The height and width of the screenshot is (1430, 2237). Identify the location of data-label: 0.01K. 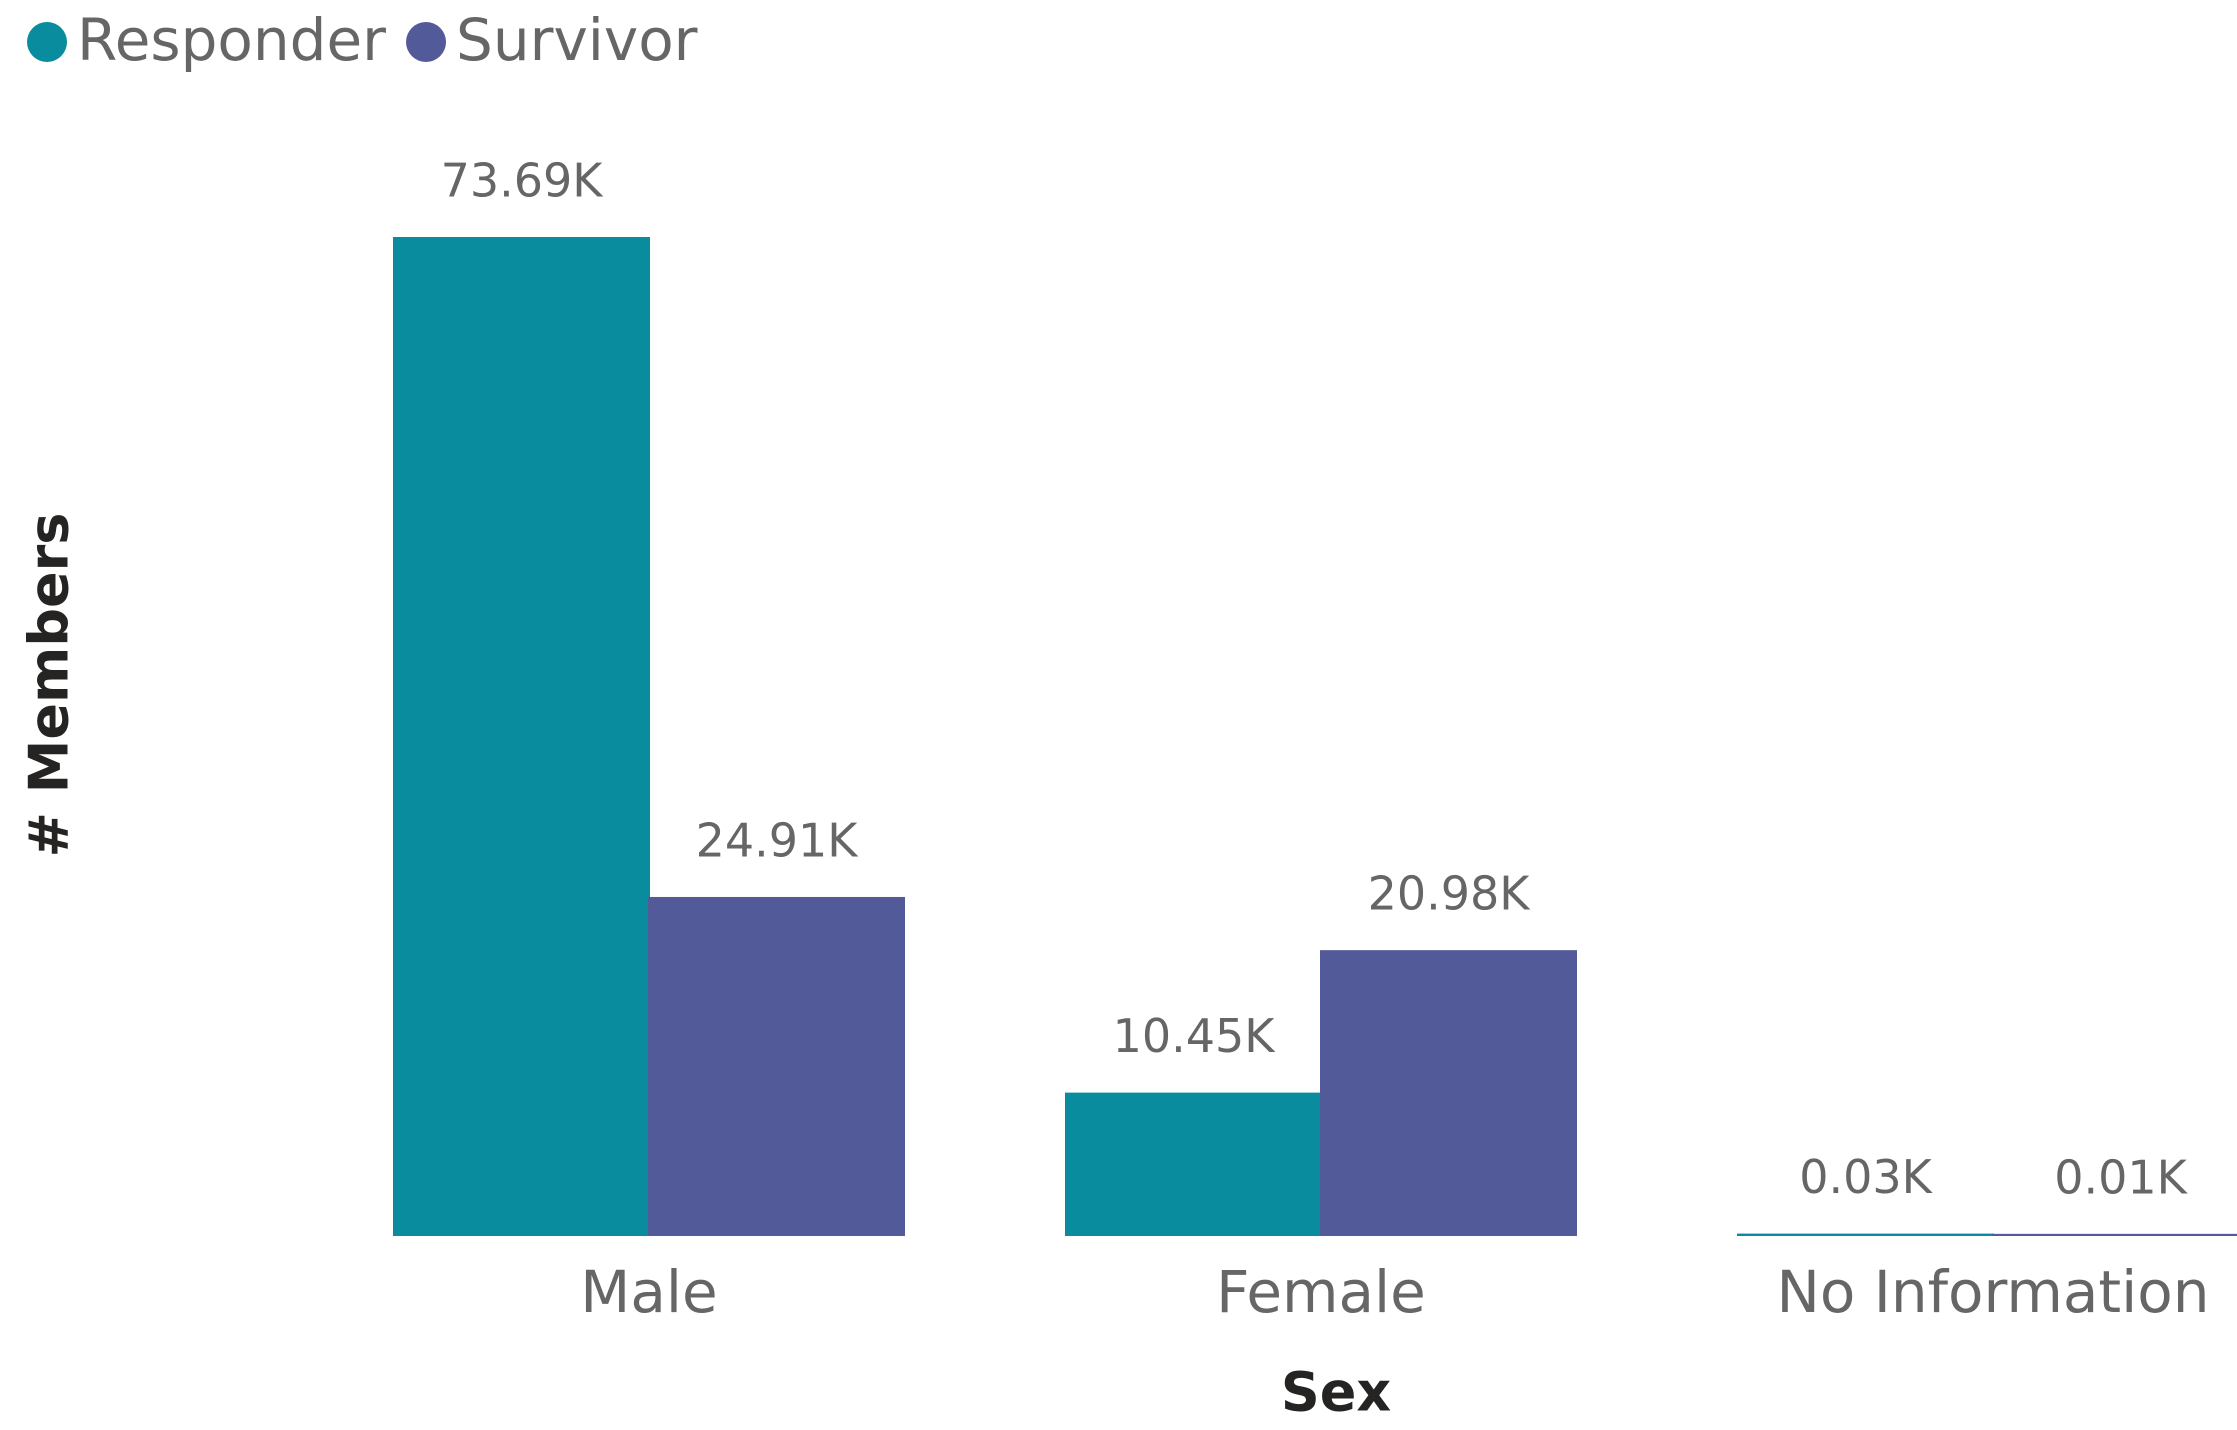
(2121, 1177).